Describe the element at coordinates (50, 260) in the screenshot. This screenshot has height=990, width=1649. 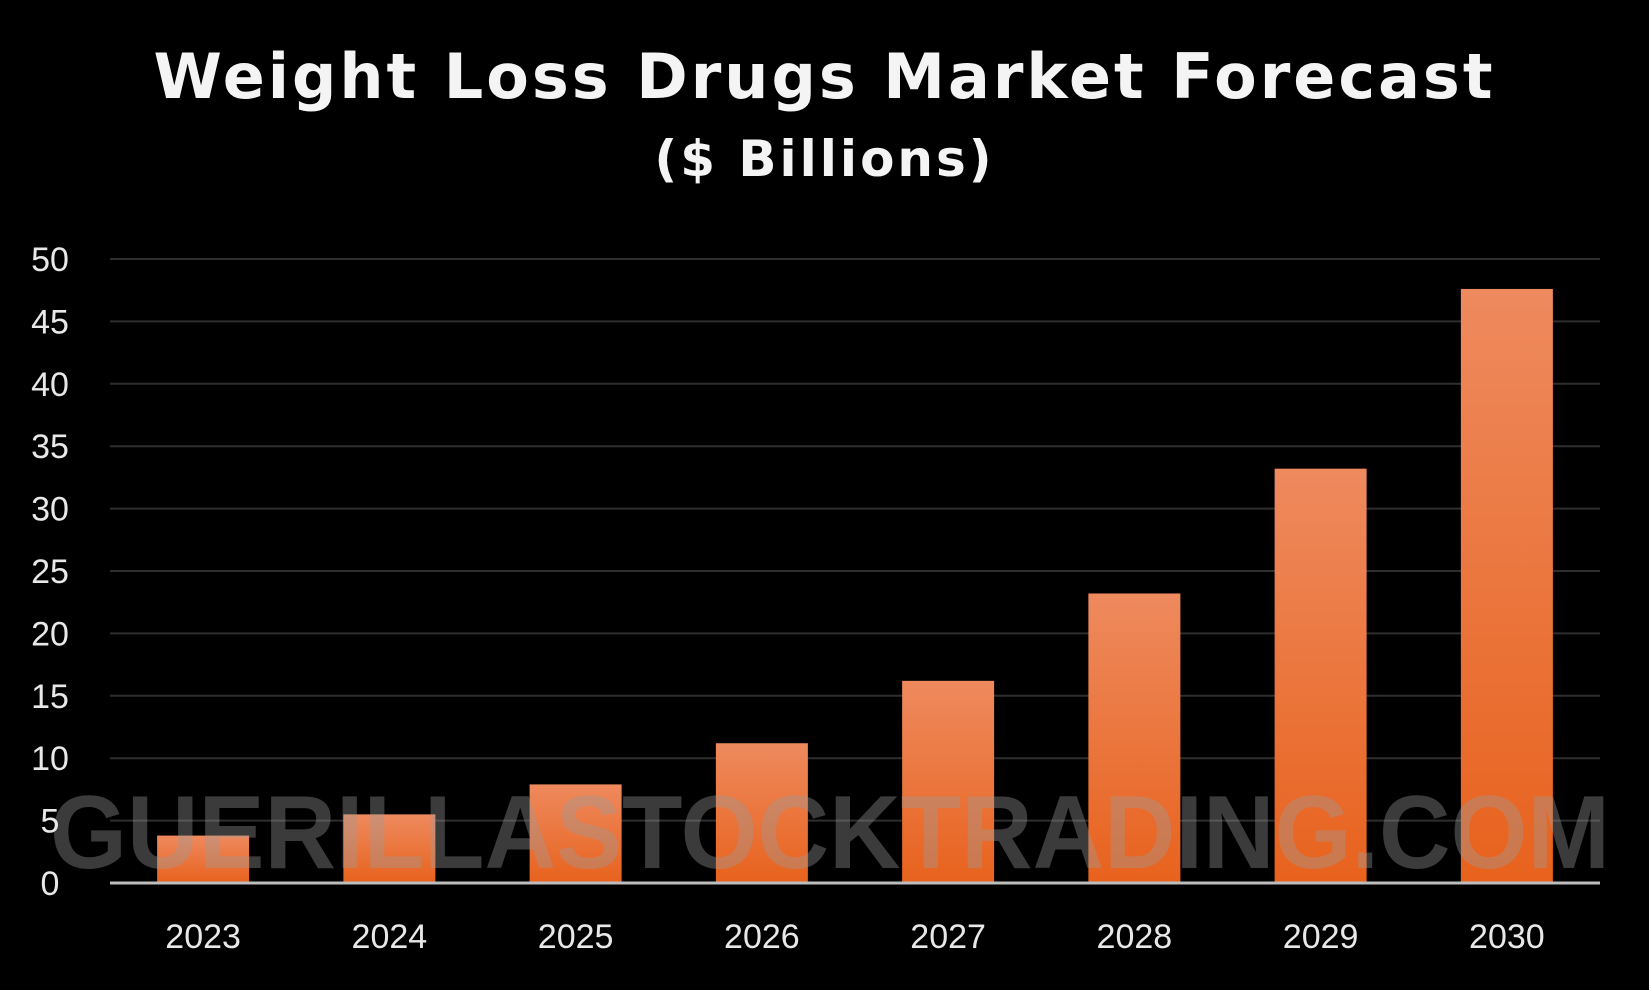
I see `y-tick-label: 50` at that location.